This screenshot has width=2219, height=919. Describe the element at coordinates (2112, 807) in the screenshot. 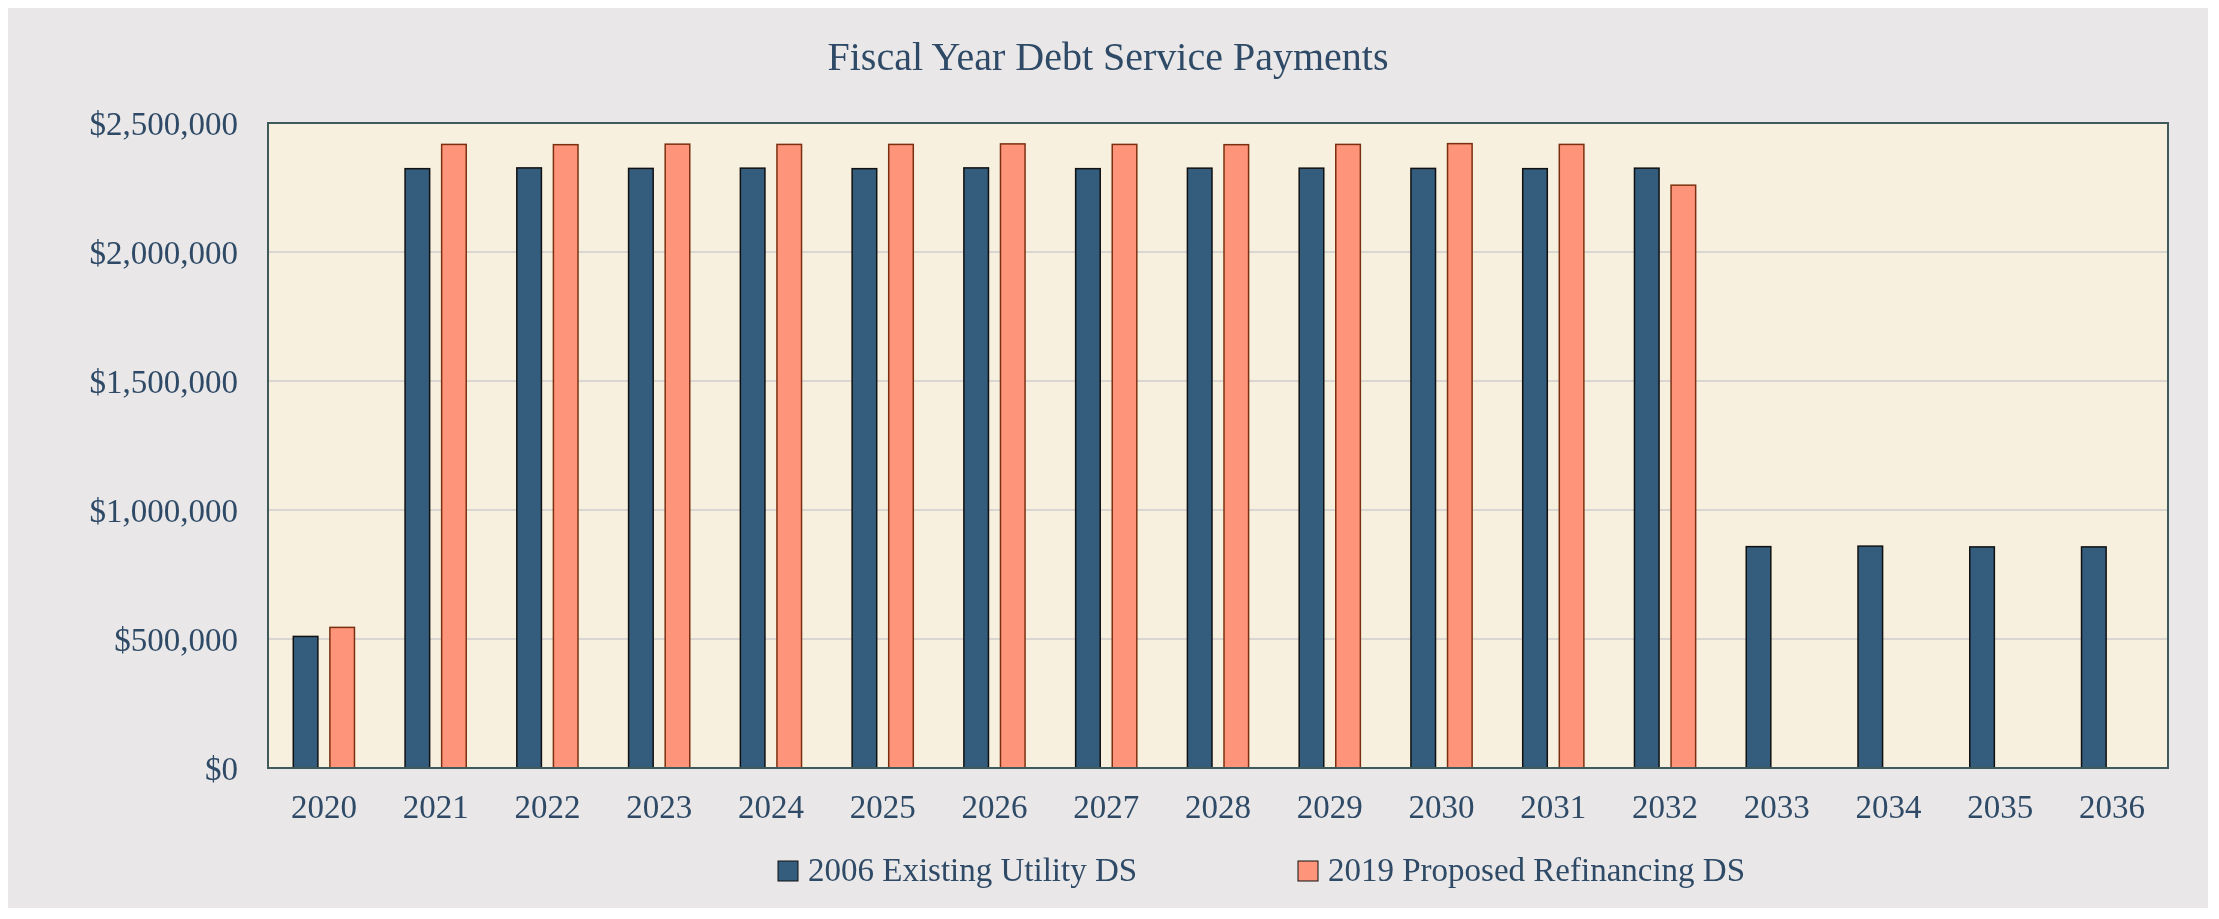

I see `x-tick-label: 2036` at that location.